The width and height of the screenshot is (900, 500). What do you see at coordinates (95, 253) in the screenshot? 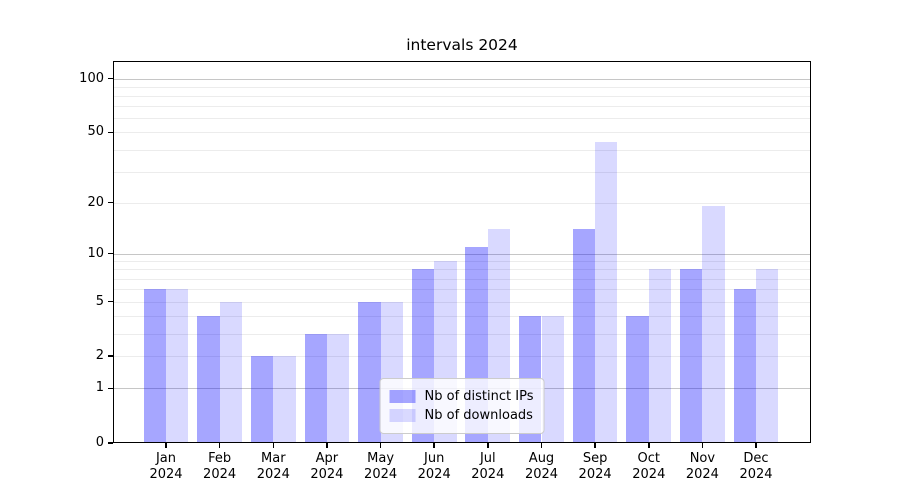
I see `y-tick-label: 10` at bounding box center [95, 253].